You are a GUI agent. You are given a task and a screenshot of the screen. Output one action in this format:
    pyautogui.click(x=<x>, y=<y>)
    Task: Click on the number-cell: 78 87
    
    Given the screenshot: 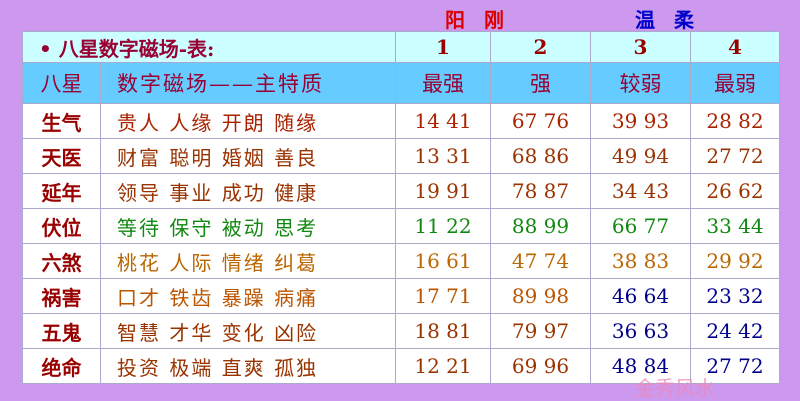 What is the action you would take?
    pyautogui.click(x=540, y=191)
    